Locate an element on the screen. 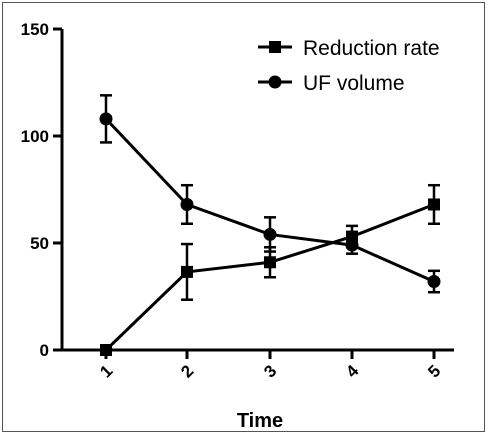  x-tick-label: 3 is located at coordinates (270, 371).